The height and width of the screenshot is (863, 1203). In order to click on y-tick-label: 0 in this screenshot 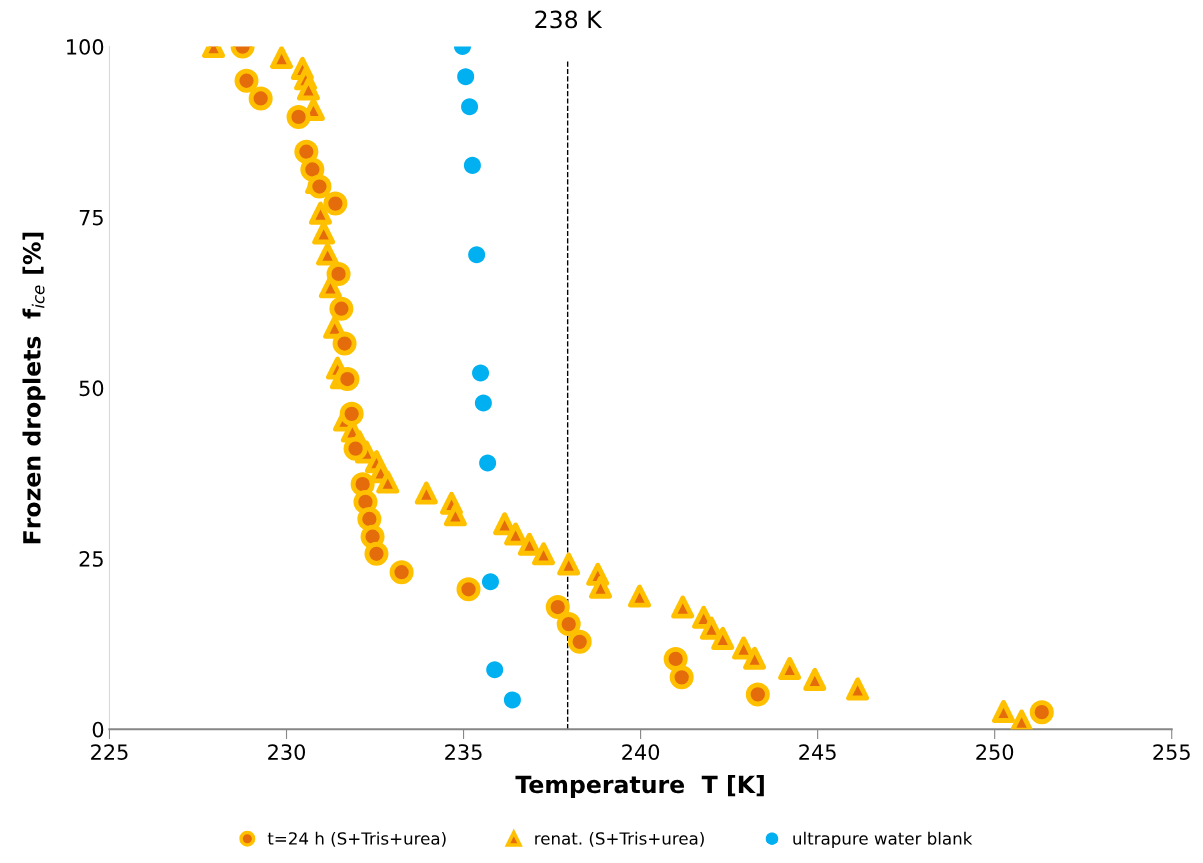, I will do `click(98, 729)`.